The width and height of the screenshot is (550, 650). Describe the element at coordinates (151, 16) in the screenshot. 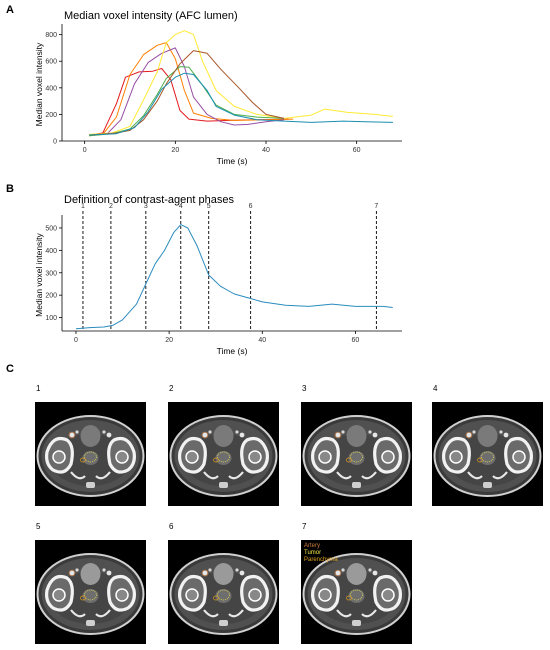

I see `charta-title: Median voxel intensity (AFC lumen)` at that location.